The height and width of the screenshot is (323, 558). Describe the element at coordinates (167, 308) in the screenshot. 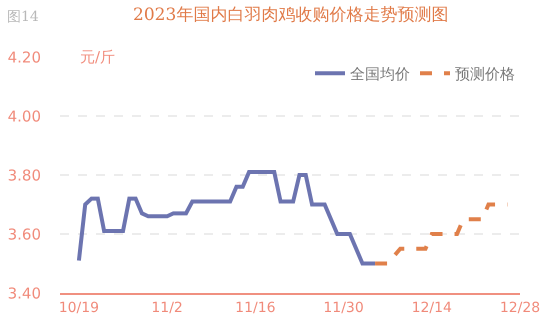

I see `x-tick-label: 11/2` at that location.